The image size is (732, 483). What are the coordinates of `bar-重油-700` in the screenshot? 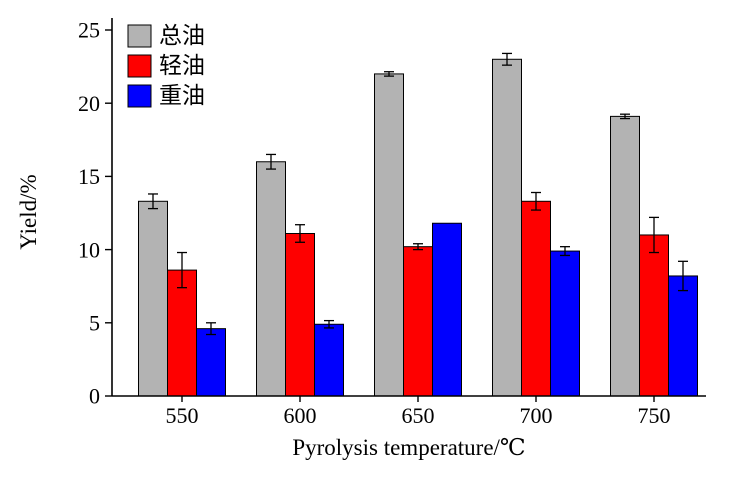 It's located at (565, 323).